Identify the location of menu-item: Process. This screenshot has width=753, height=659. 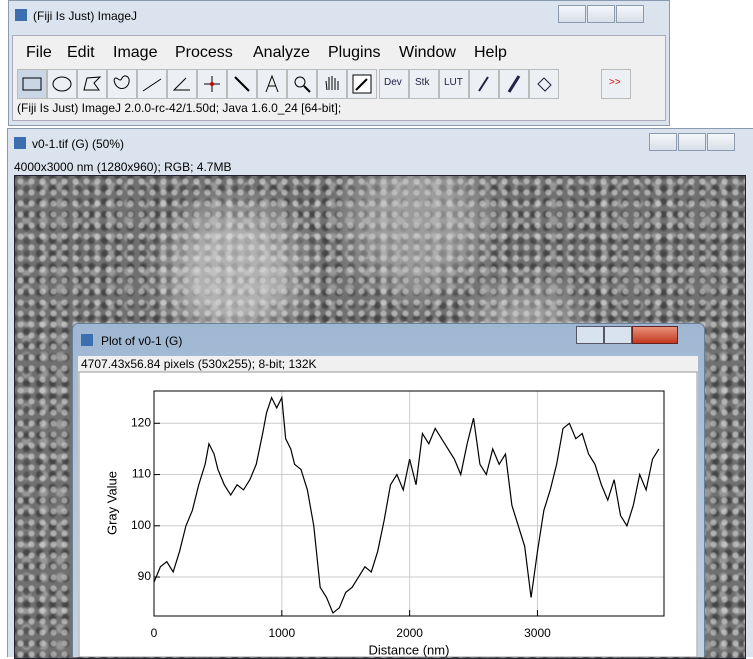
(204, 52).